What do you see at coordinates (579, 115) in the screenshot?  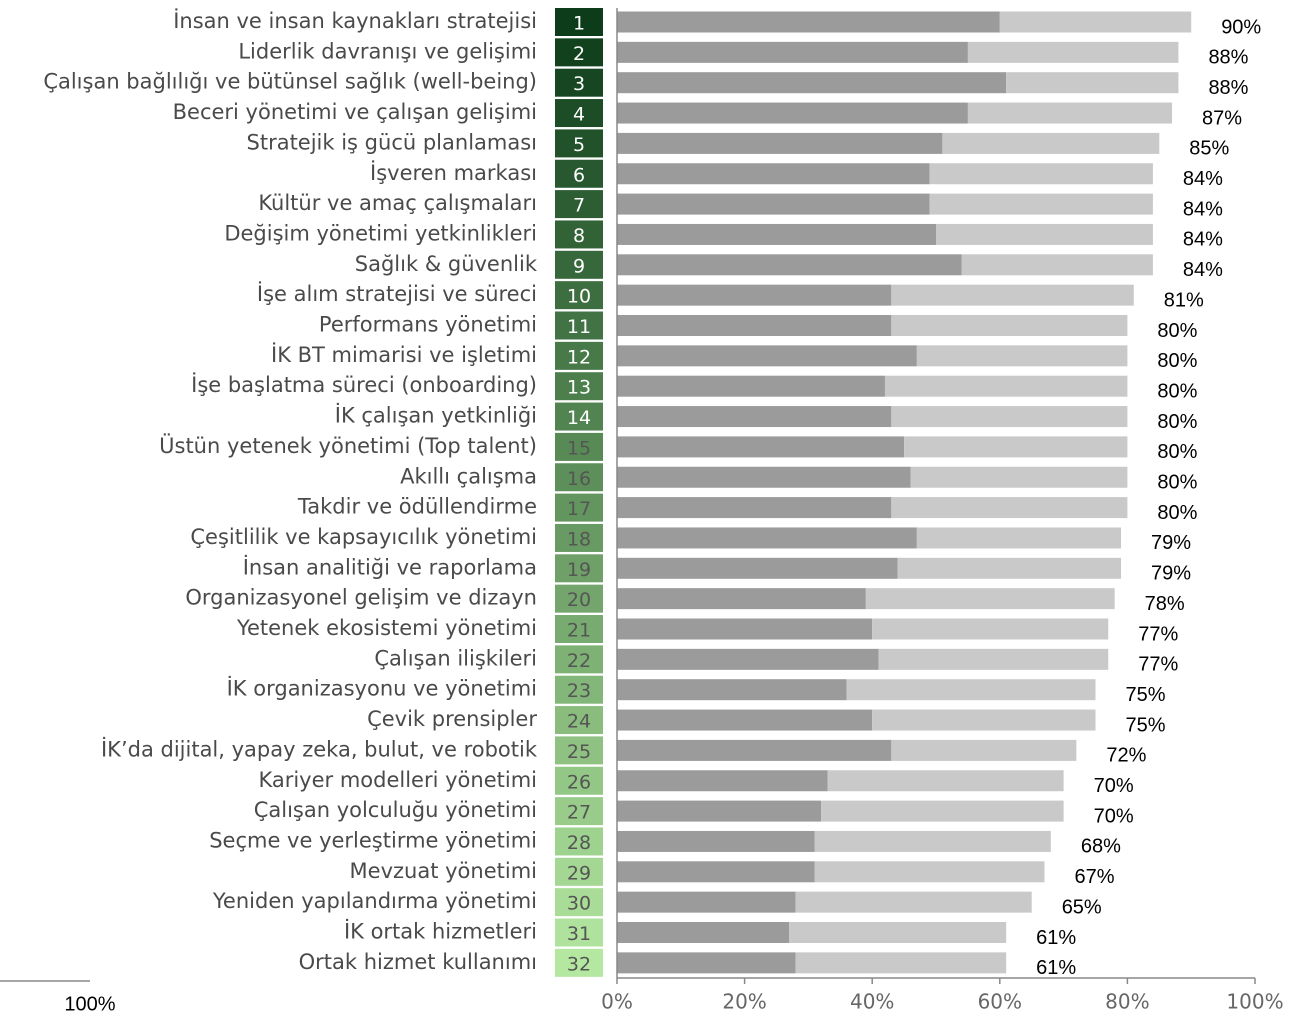 I see `rank-label: 4` at bounding box center [579, 115].